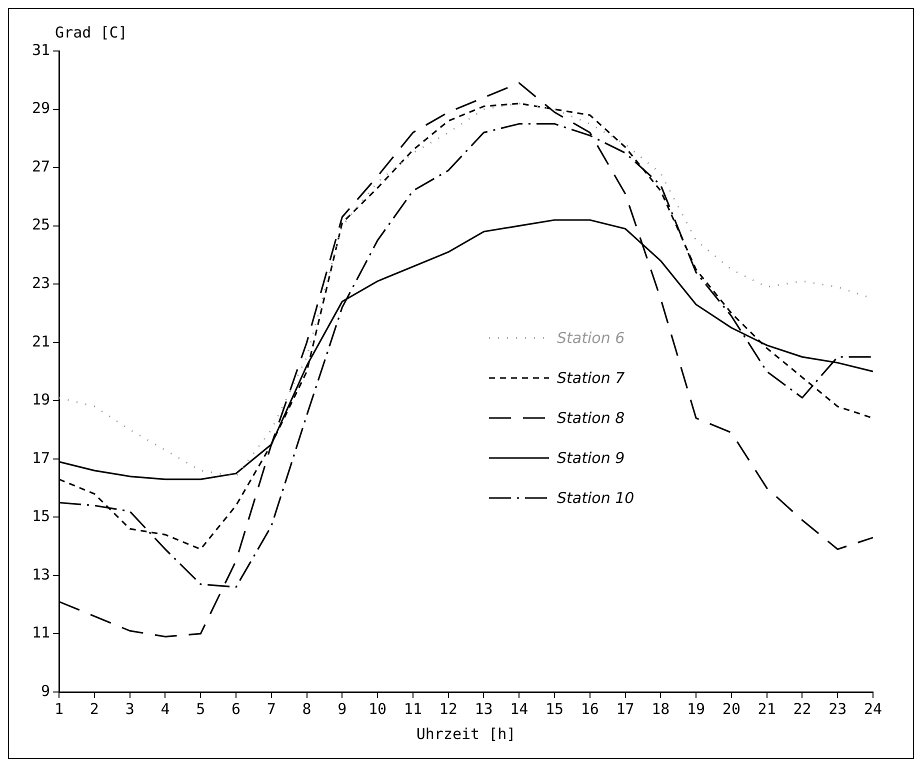 The image size is (922, 767). What do you see at coordinates (661, 709) in the screenshot?
I see `x-tick-label: 18` at bounding box center [661, 709].